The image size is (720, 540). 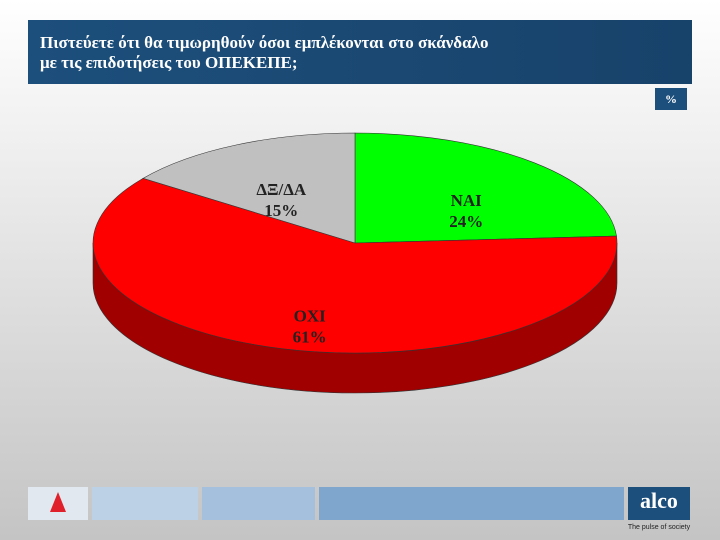 I want to click on brand: alco, so click(x=659, y=500).